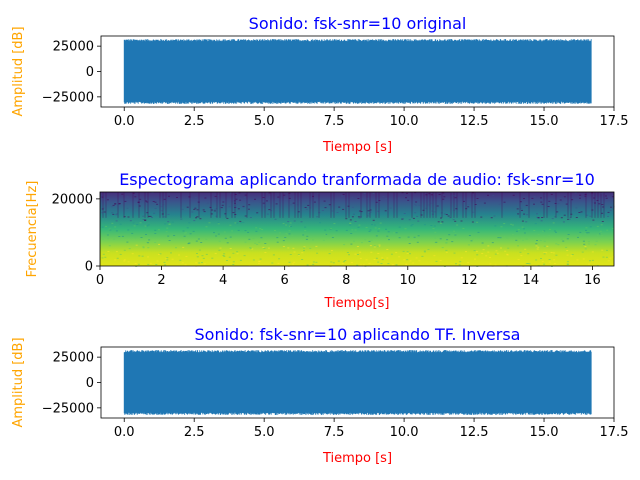 The width and height of the screenshot is (640, 480). What do you see at coordinates (592, 280) in the screenshot?
I see `x-tick-label: 16` at bounding box center [592, 280].